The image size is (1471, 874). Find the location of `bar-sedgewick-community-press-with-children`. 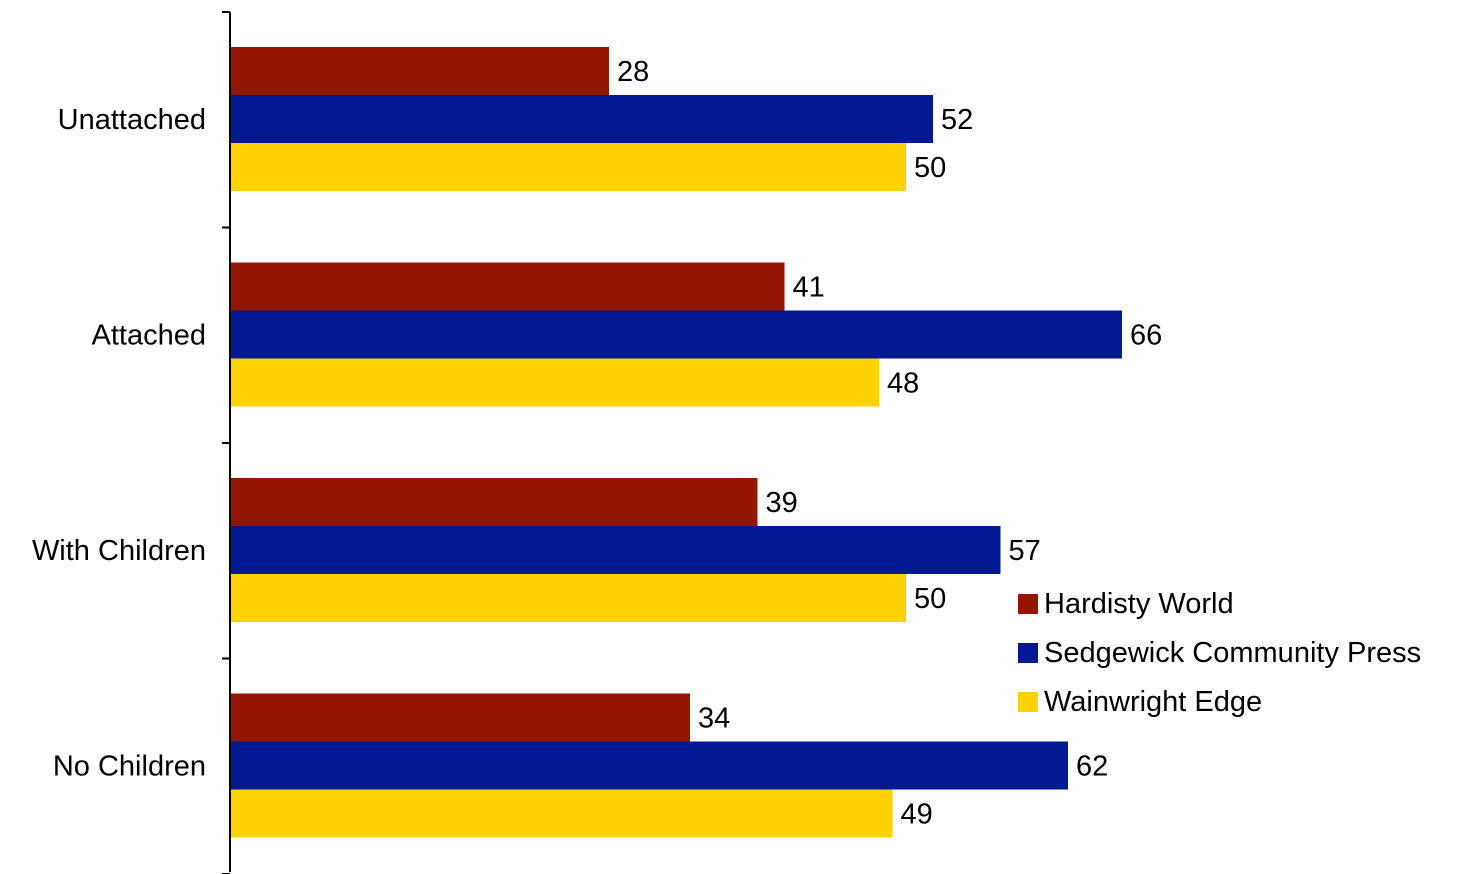

bar-sedgewick-community-press-with-children is located at coordinates (616, 550).